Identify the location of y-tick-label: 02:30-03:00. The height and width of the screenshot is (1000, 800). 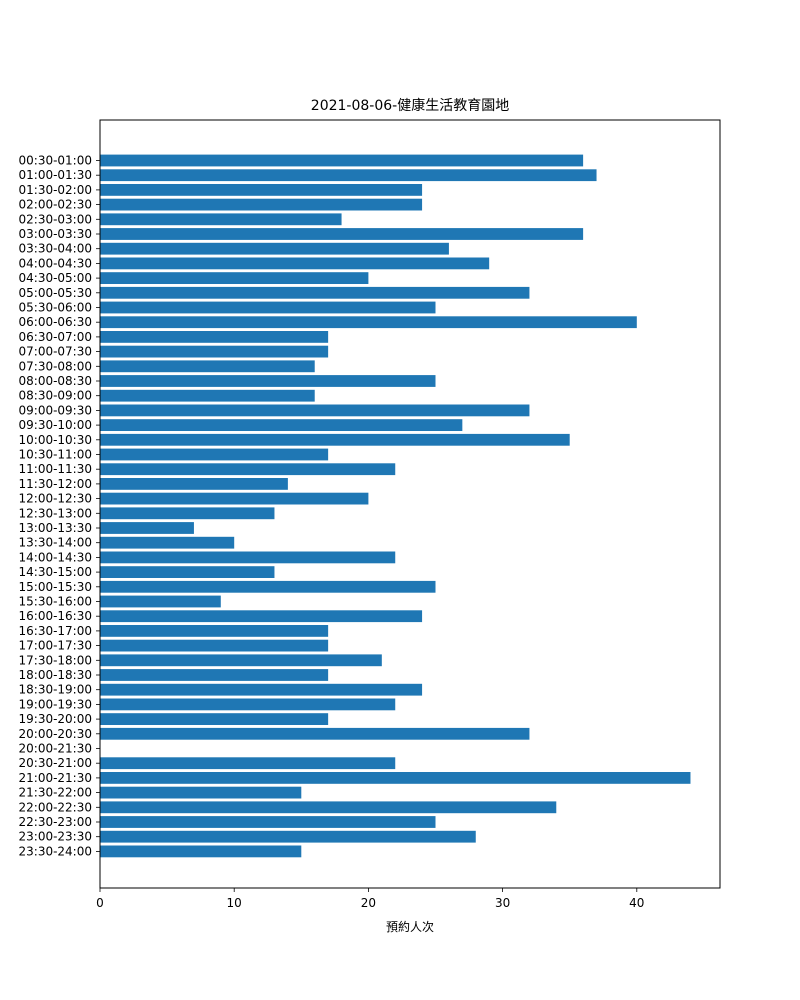
(56, 219).